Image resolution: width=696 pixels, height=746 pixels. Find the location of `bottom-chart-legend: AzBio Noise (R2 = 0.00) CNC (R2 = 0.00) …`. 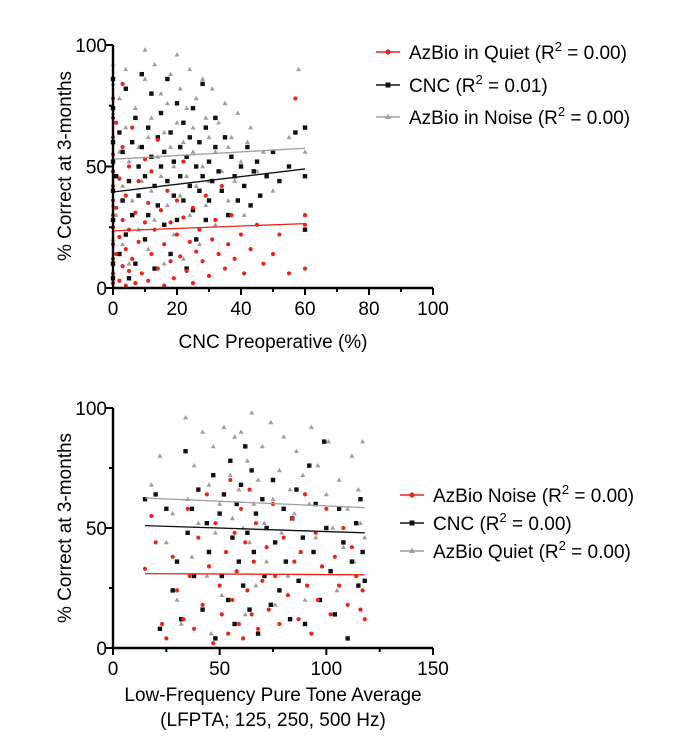

bottom-chart-legend: AzBio Noise (R2 = 0.00) CNC (R2 = 0.00) … is located at coordinates (517, 522).